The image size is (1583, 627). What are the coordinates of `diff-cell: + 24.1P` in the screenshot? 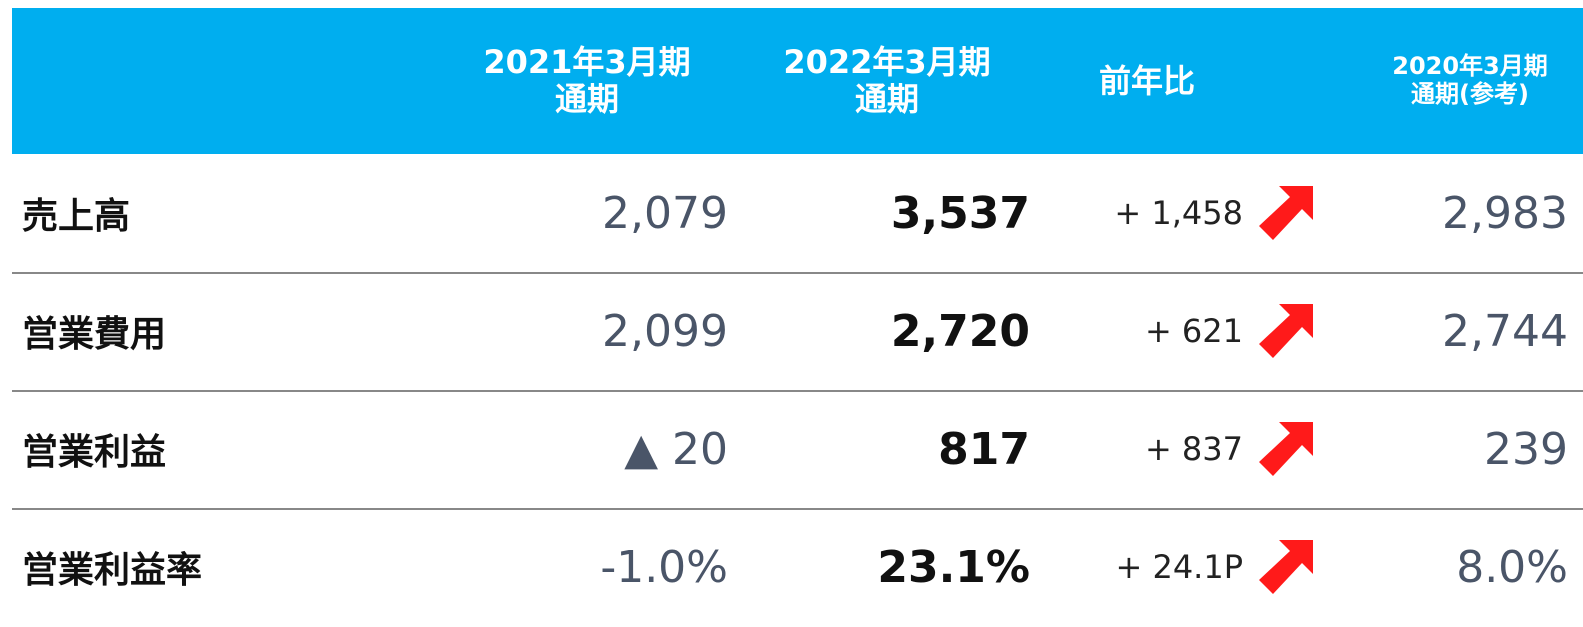 It's located at (1179, 567).